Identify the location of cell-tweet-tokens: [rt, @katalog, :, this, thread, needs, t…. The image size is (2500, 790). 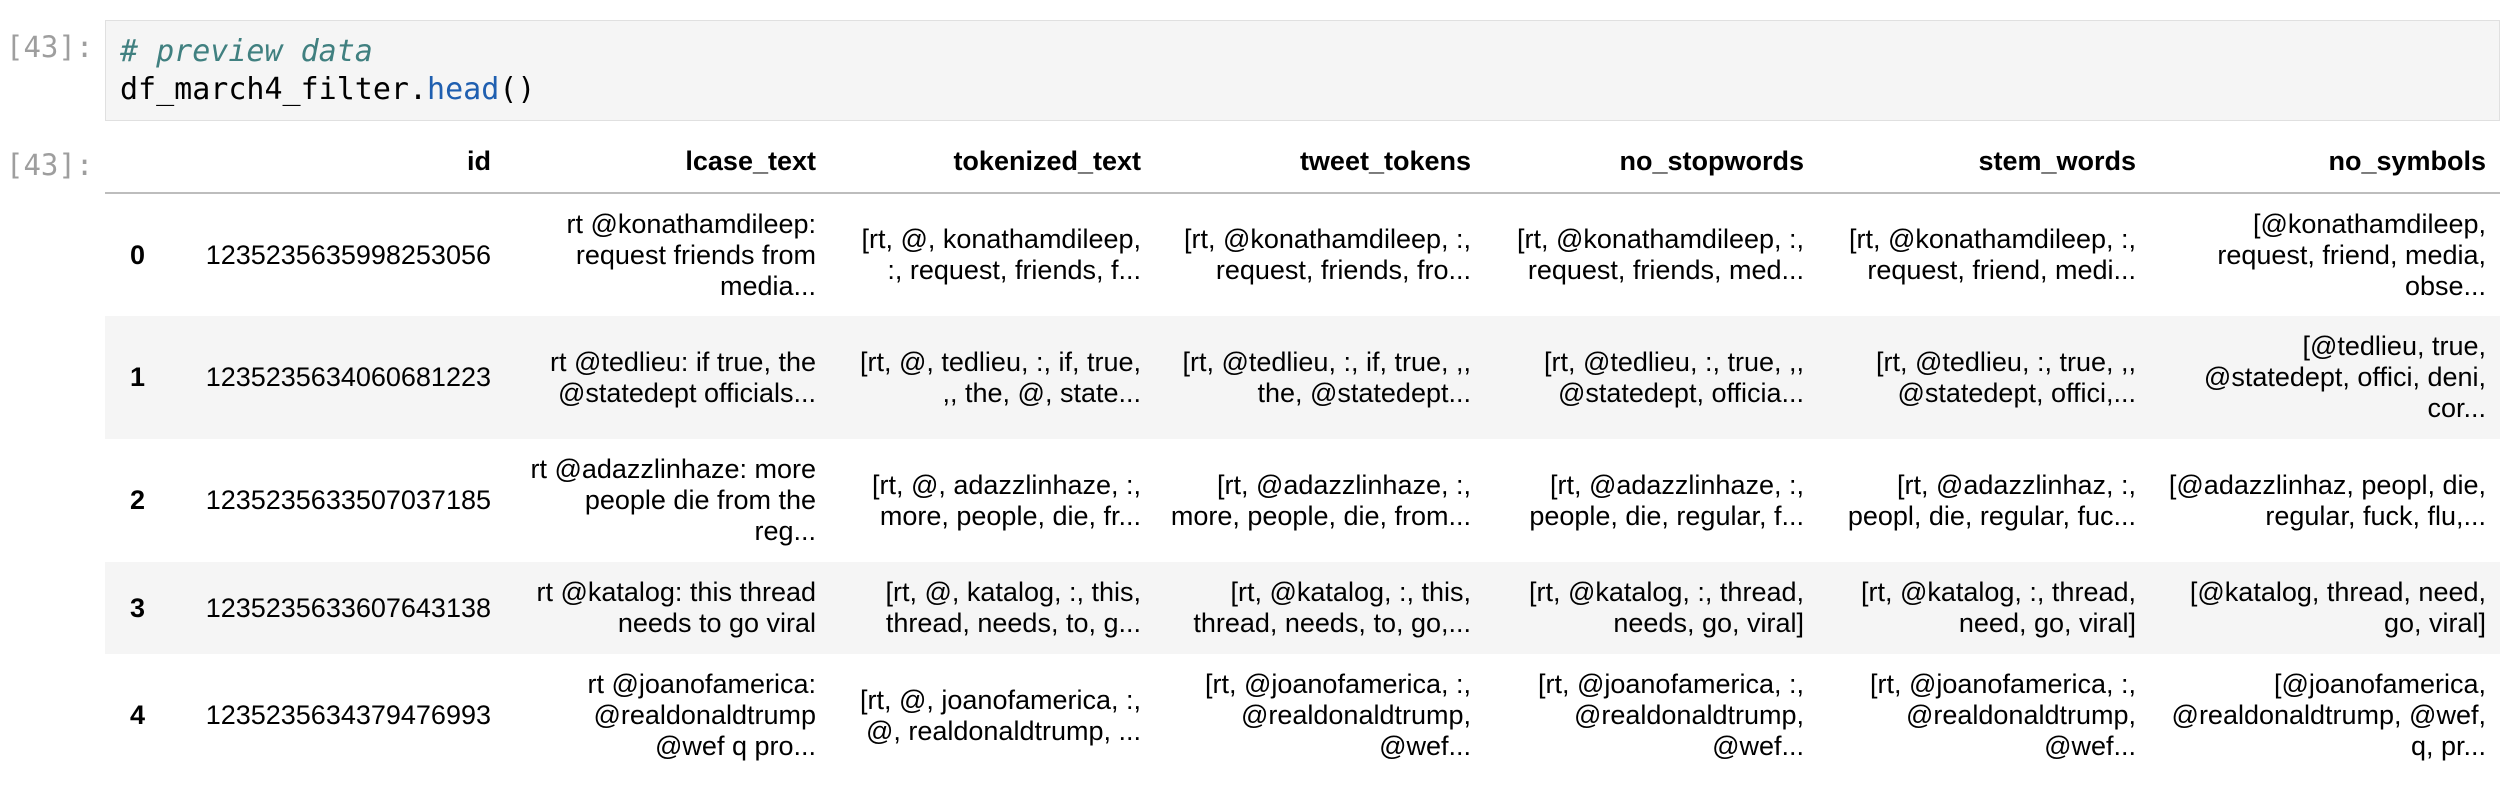
(1332, 607).